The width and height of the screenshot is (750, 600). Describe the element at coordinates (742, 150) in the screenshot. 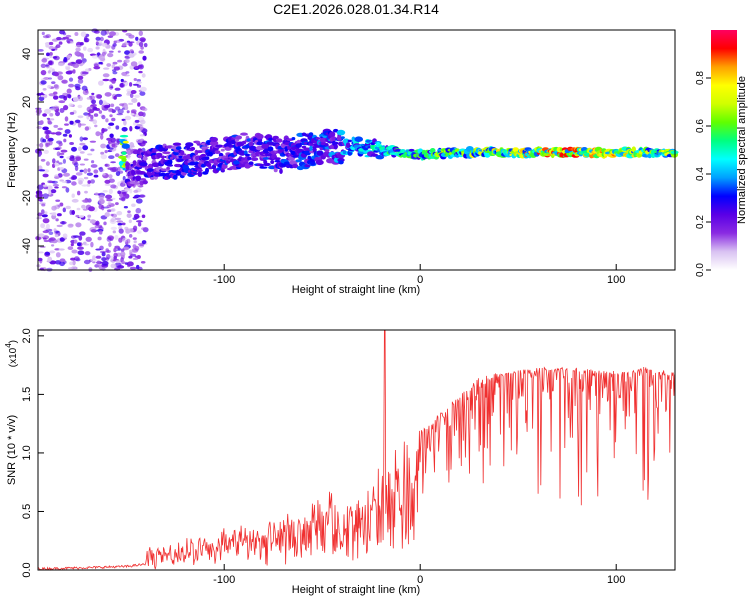

I see `colorbar-label: Normalized spectral amplitude` at that location.